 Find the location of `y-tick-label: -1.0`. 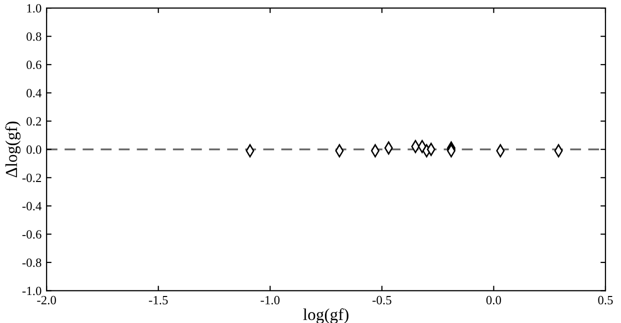

y-tick-label: -1.0 is located at coordinates (32, 291).